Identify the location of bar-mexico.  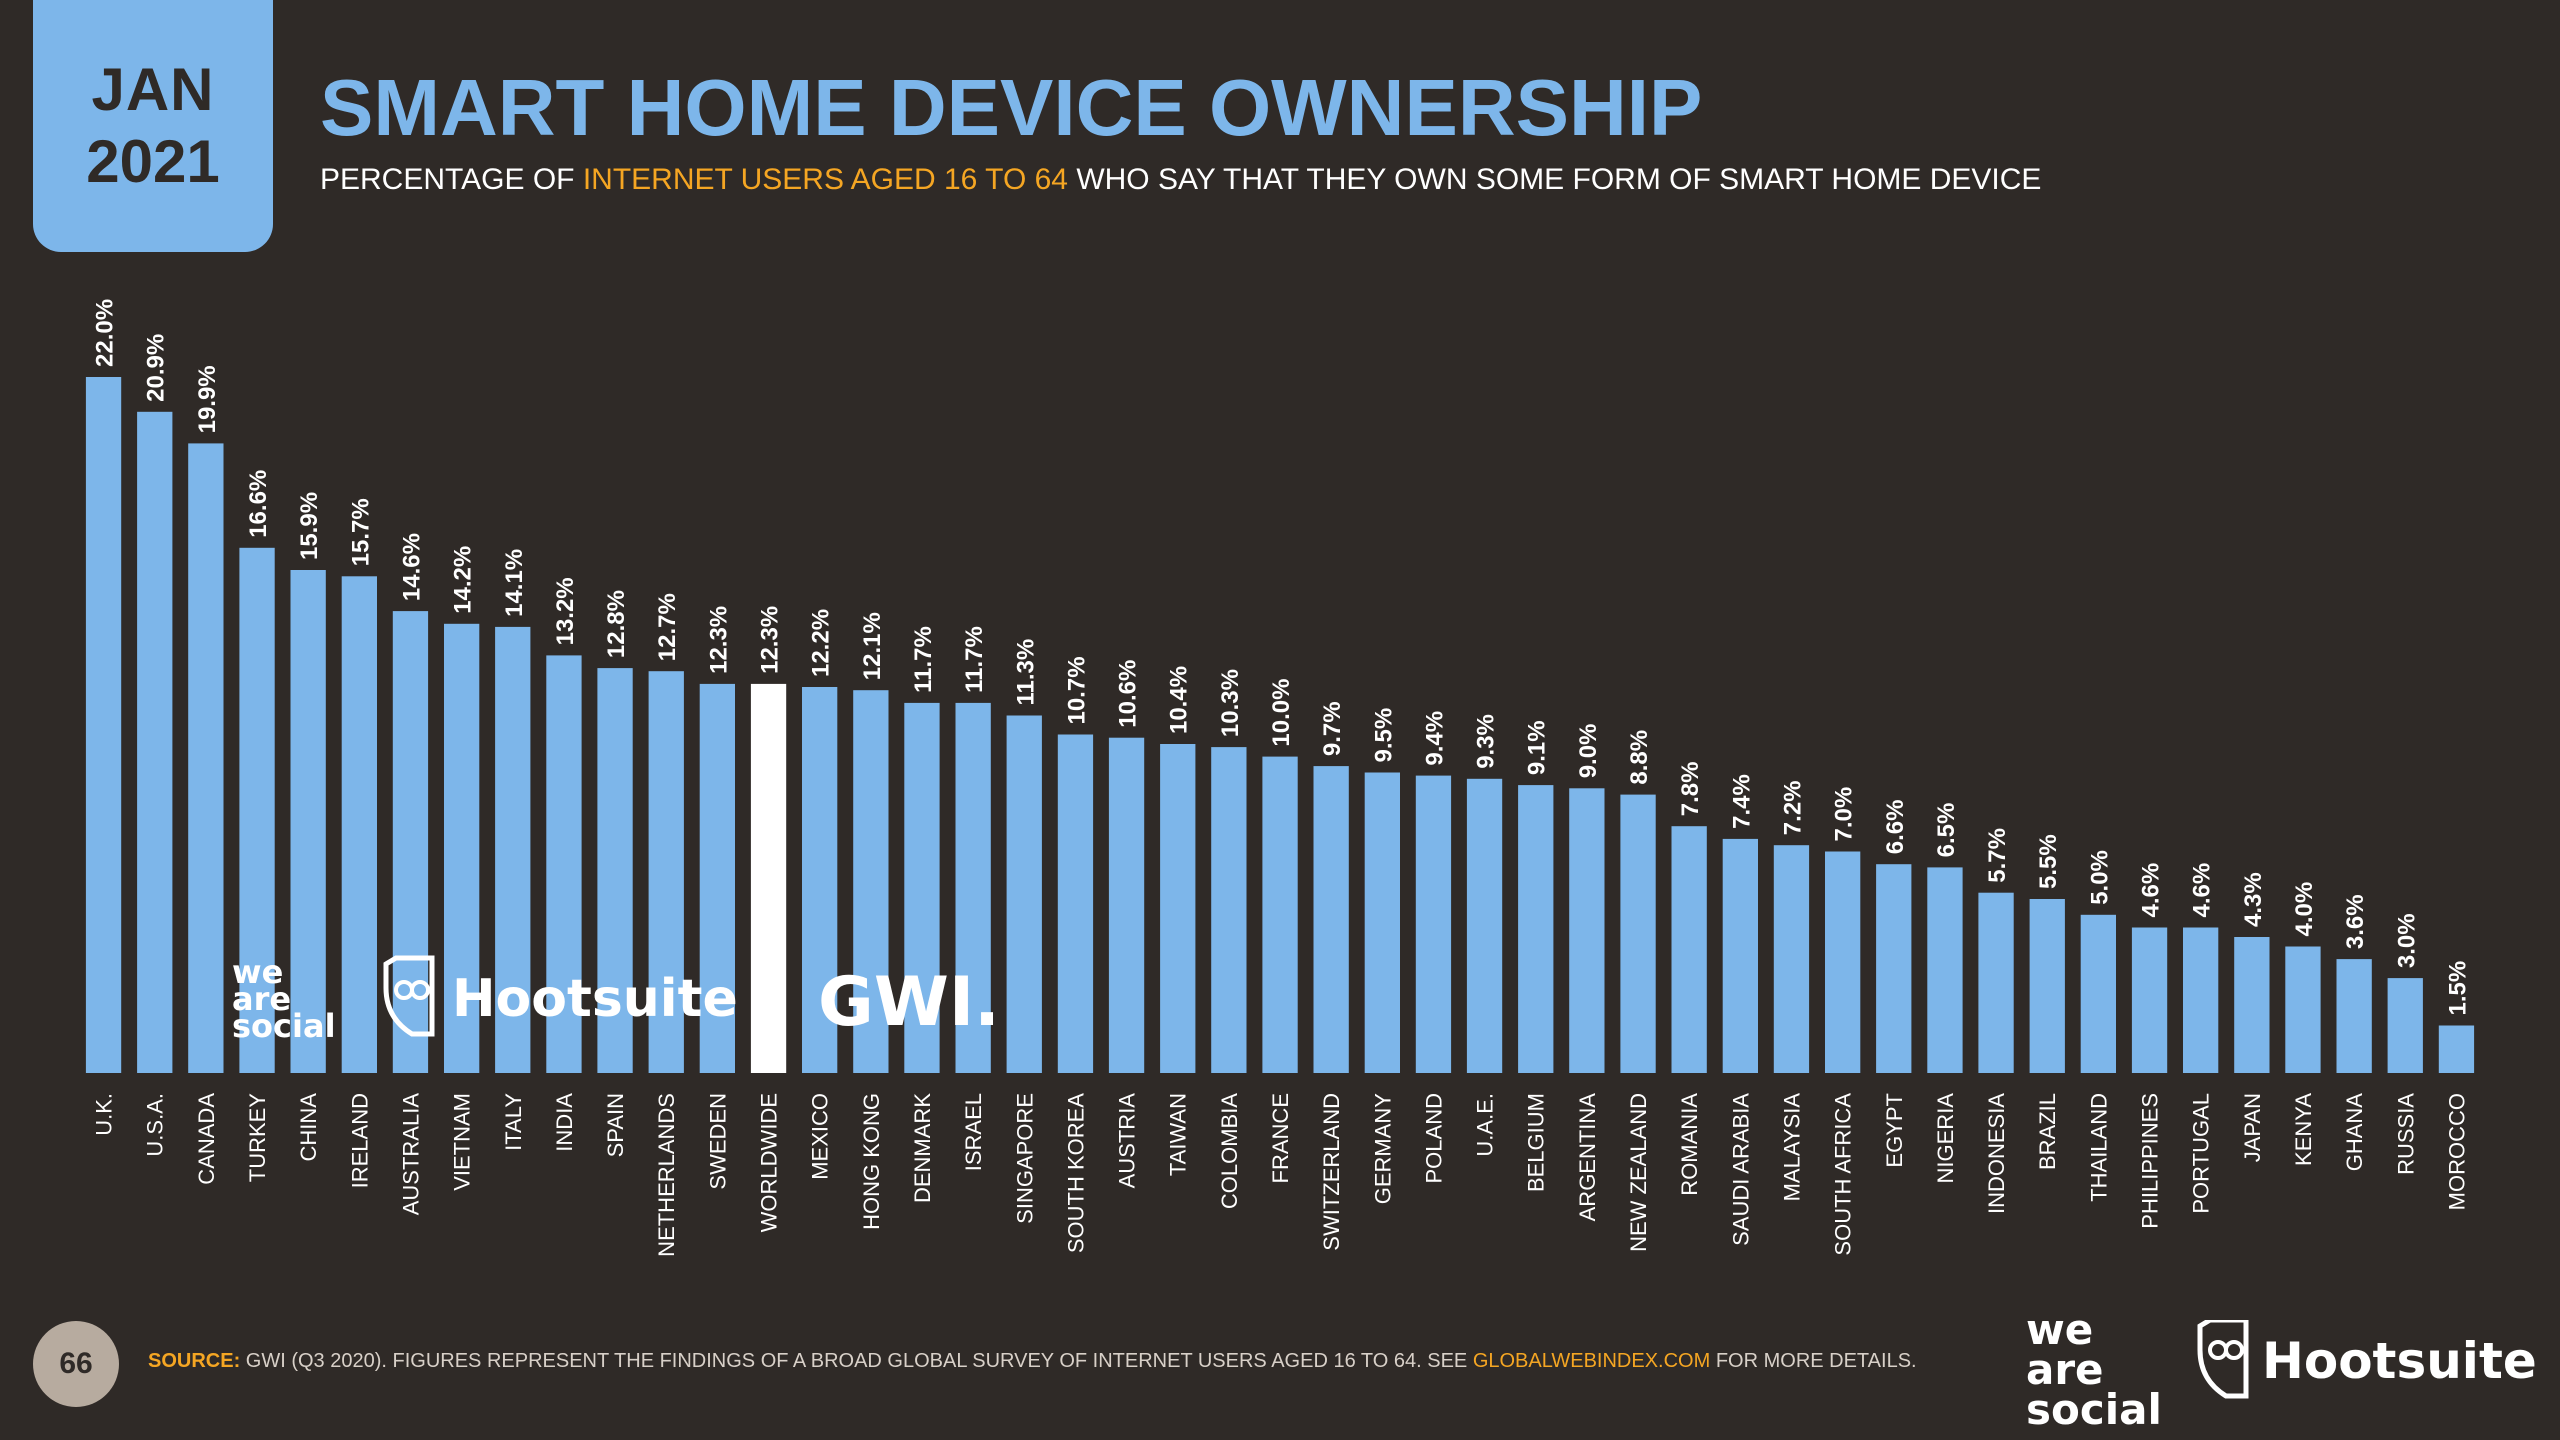
(820, 880).